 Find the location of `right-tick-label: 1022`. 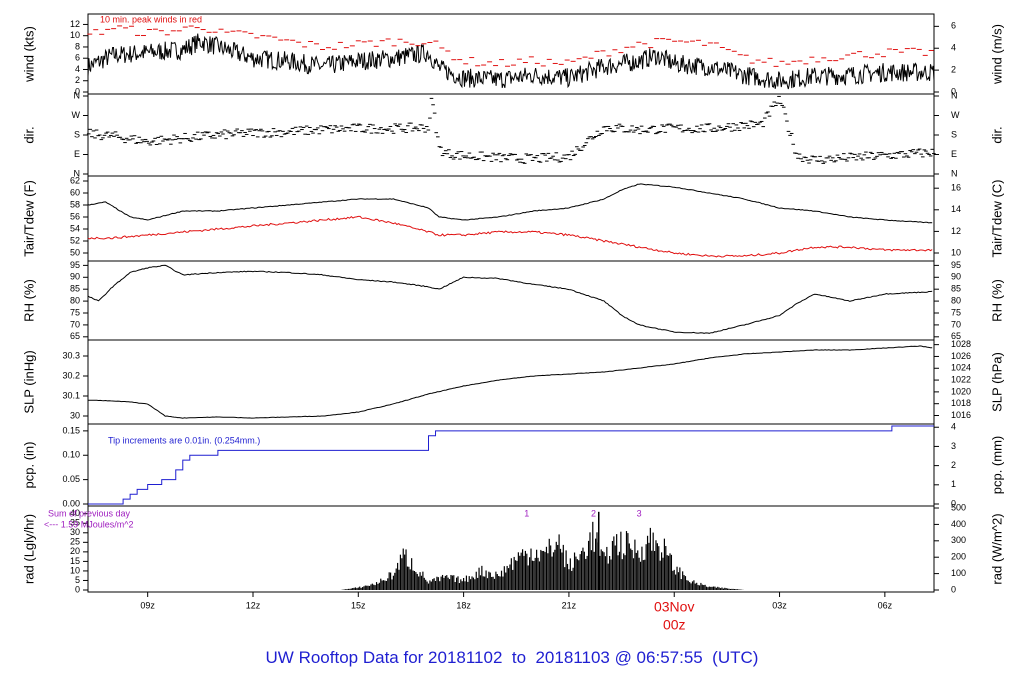

right-tick-label: 1022 is located at coordinates (961, 379).